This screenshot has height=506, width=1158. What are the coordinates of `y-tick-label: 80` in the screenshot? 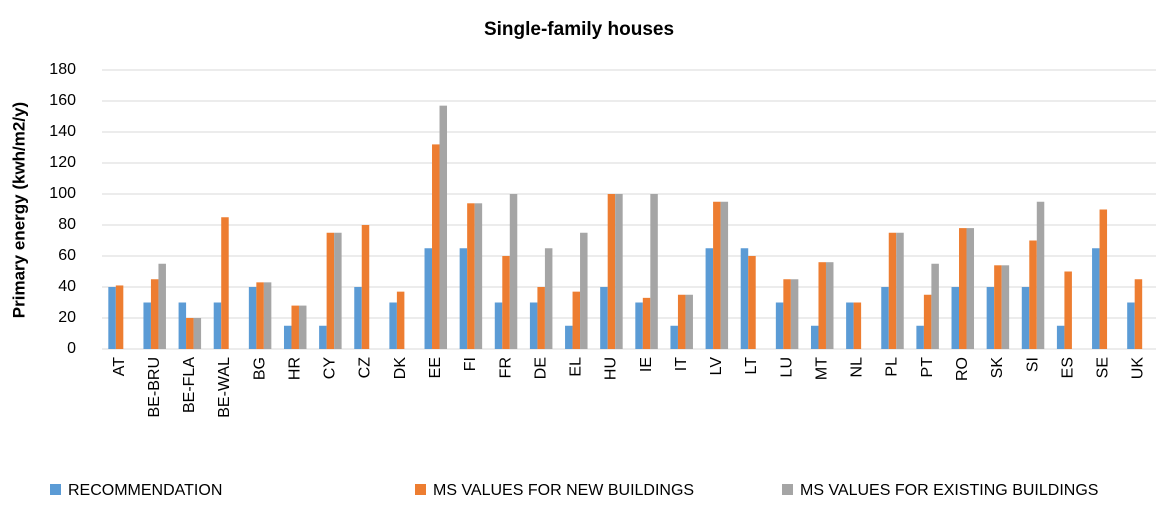 It's located at (67, 224).